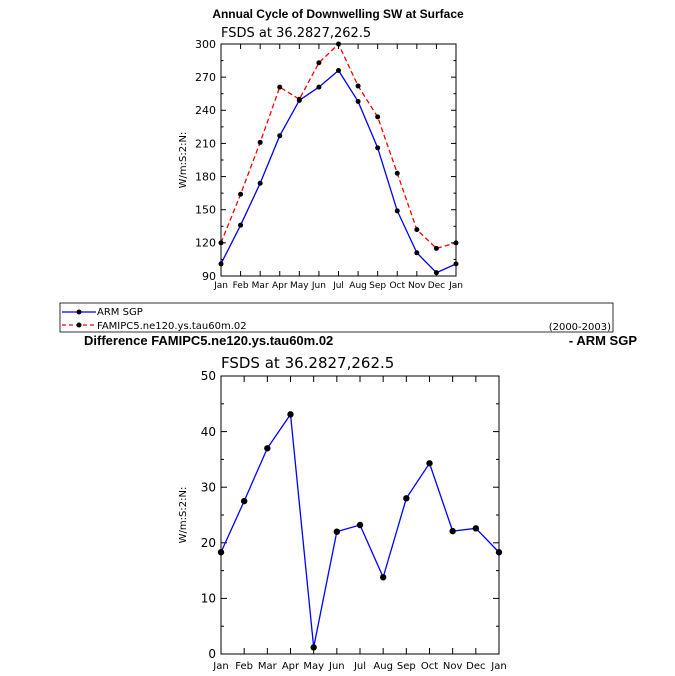  I want to click on y-tick-label: 40, so click(208, 432).